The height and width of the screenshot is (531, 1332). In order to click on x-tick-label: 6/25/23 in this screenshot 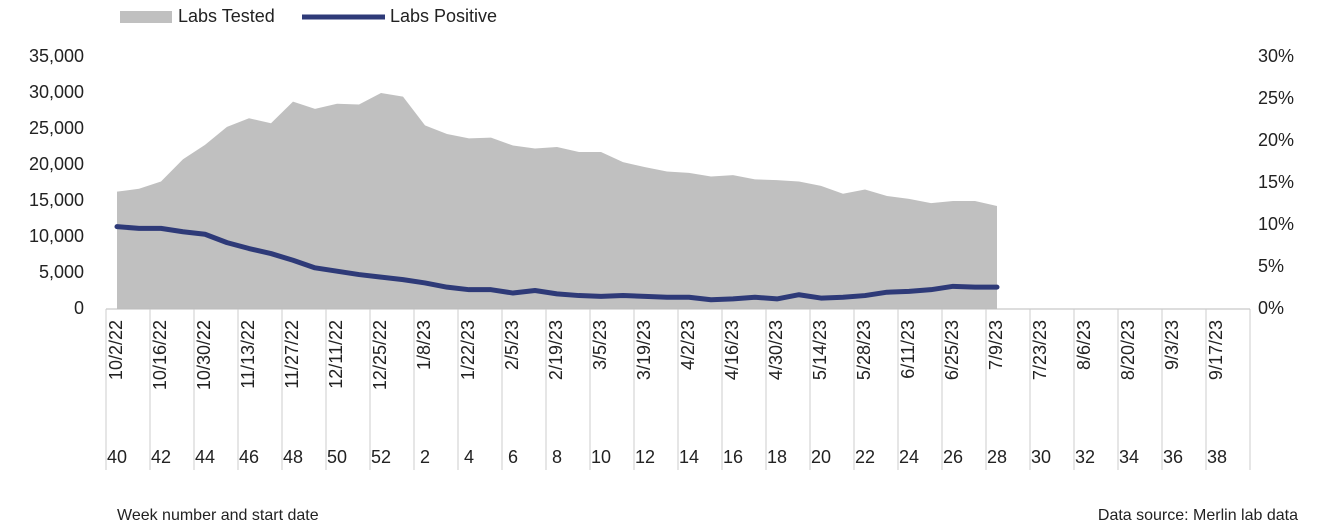, I will do `click(952, 350)`.